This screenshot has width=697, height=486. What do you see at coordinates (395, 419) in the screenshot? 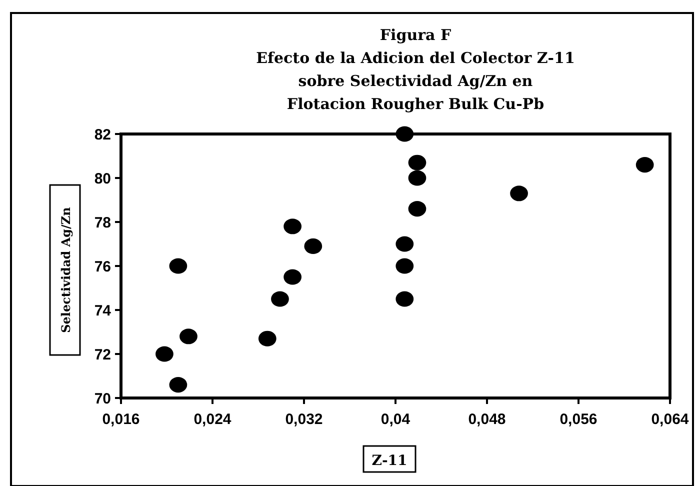
I see `x-tick-label: 0,04` at bounding box center [395, 419].